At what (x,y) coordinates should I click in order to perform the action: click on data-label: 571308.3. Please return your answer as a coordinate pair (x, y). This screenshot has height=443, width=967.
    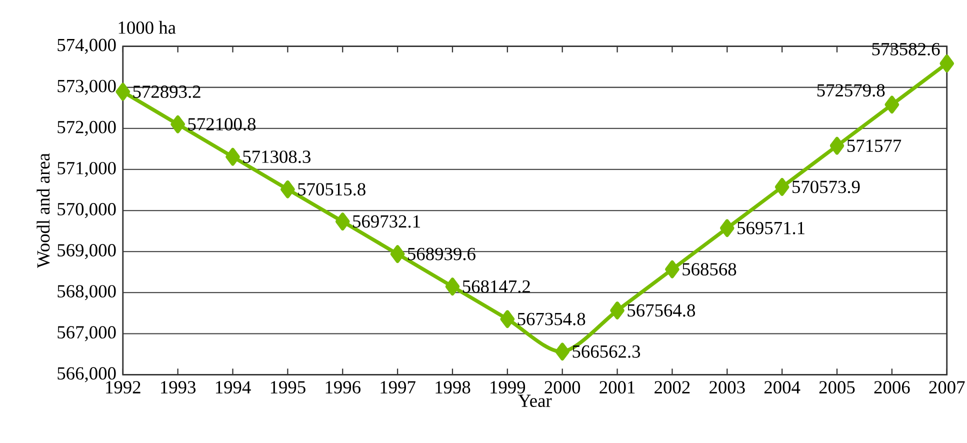
    Looking at the image, I should click on (276, 156).